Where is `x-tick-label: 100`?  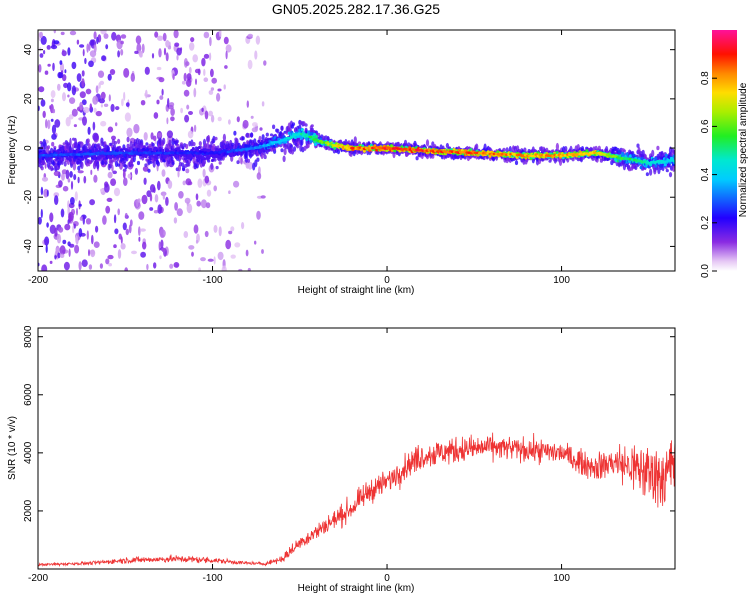 x-tick-label: 100 is located at coordinates (561, 280).